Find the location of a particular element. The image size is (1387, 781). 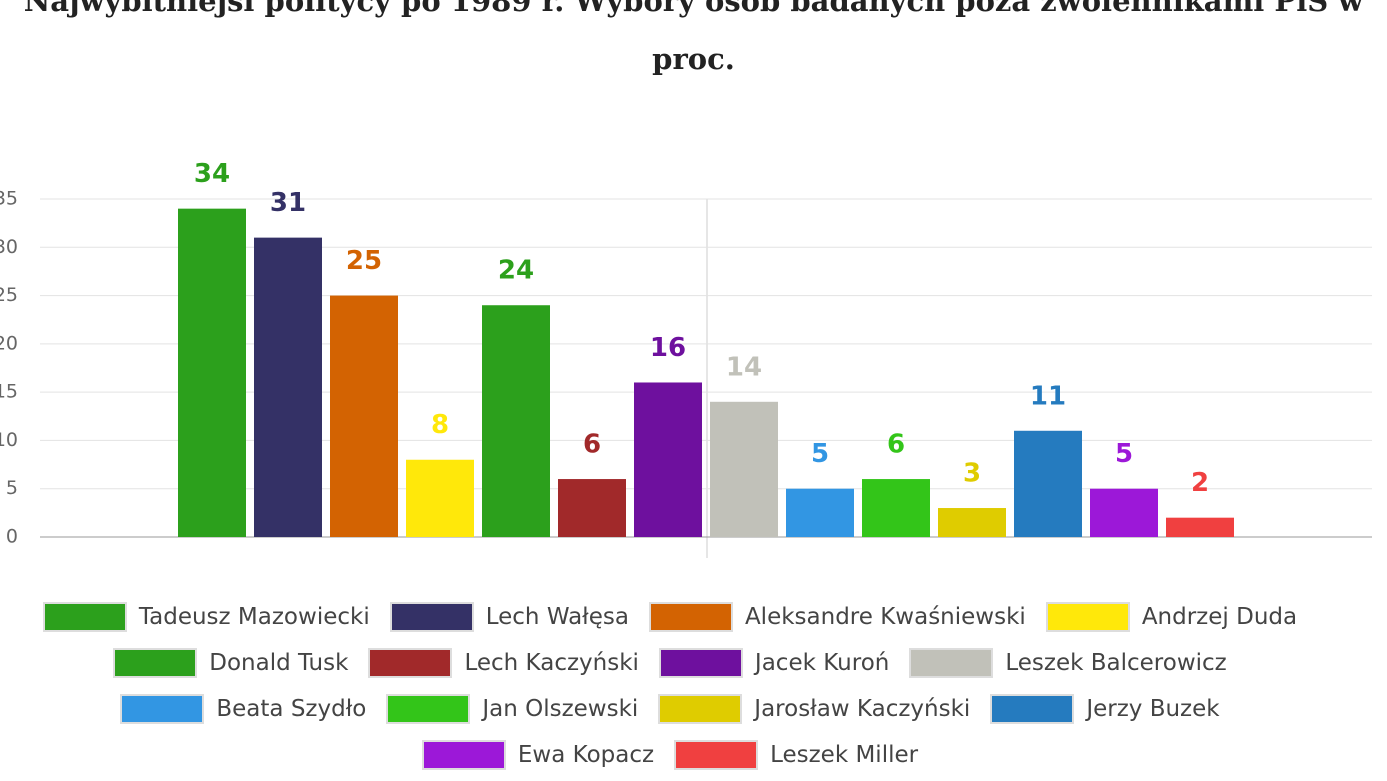

y-tick-label: 35 is located at coordinates (9, 199).